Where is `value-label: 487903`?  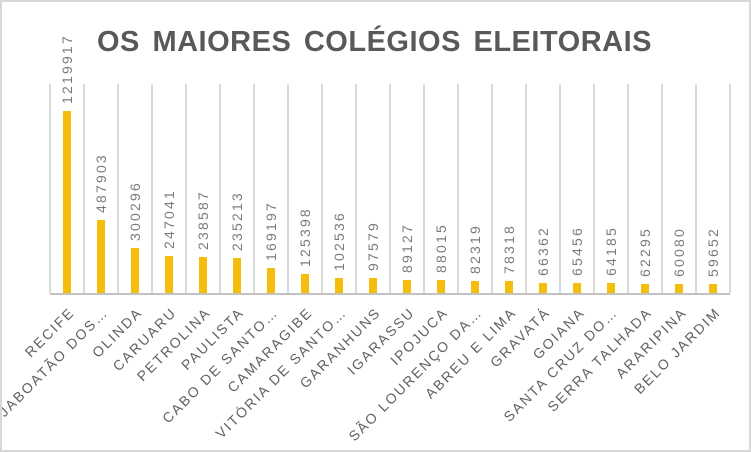
value-label: 487903 is located at coordinates (101, 183).